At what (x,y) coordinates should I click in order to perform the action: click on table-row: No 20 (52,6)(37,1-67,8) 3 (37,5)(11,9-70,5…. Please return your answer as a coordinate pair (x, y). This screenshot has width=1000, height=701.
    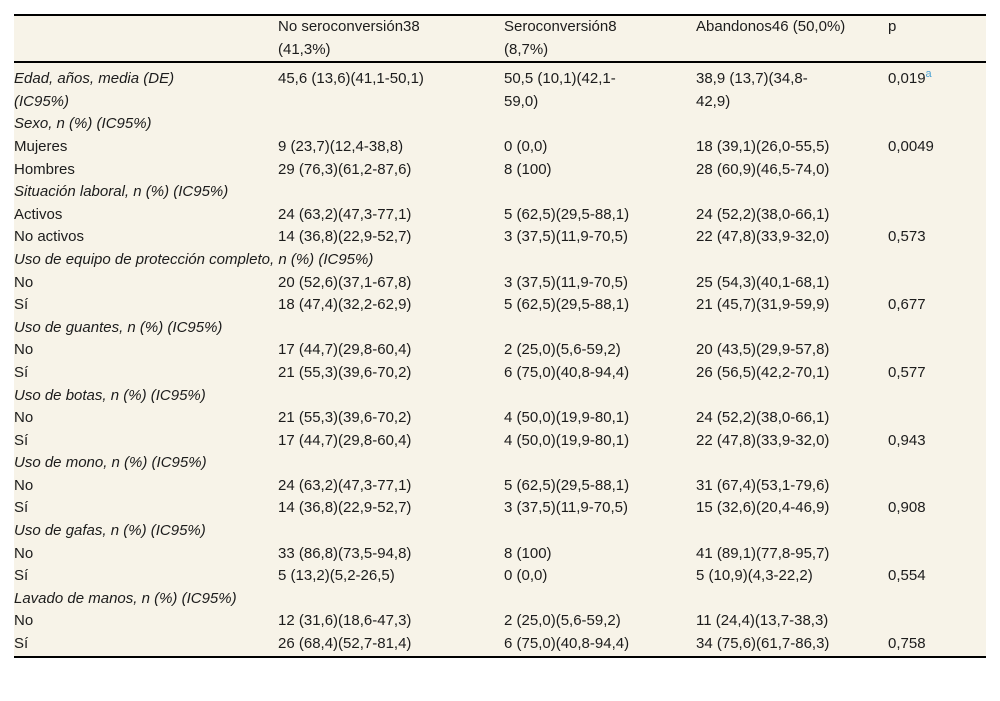
    Looking at the image, I should click on (500, 283).